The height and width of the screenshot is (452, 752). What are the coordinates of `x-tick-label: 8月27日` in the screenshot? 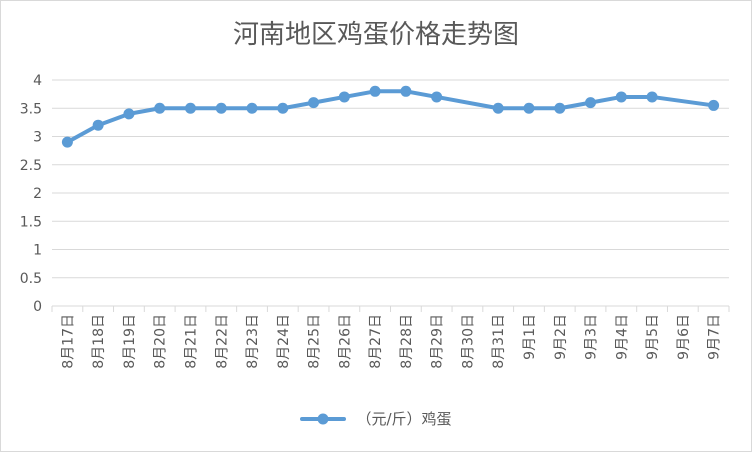 It's located at (376, 341).